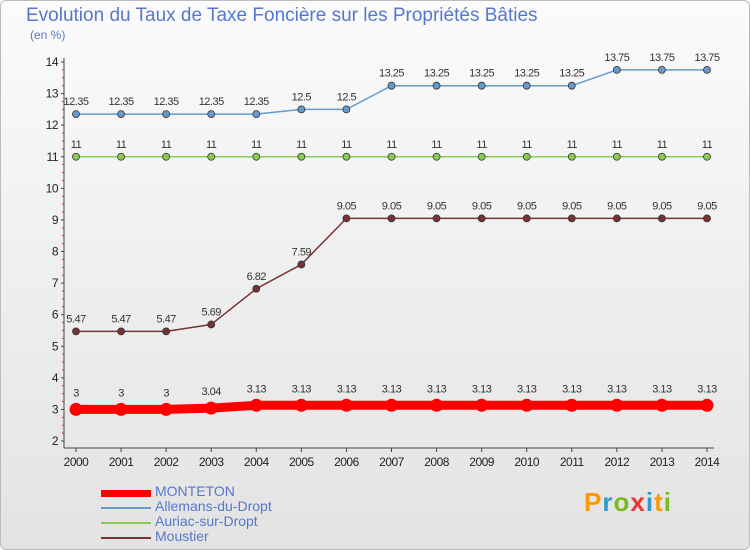 The width and height of the screenshot is (750, 550). What do you see at coordinates (257, 277) in the screenshot?
I see `data-label: 6.82` at bounding box center [257, 277].